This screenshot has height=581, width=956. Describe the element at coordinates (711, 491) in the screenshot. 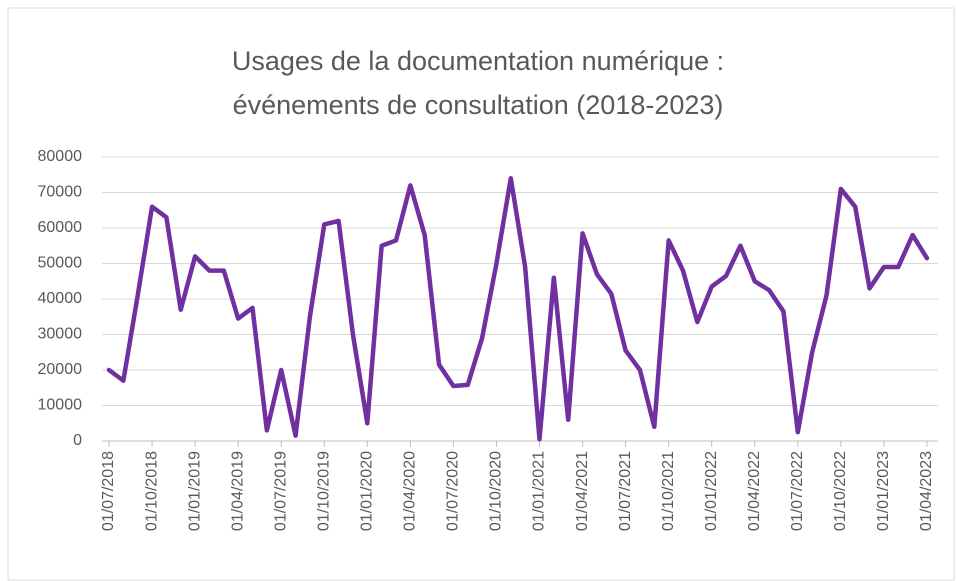

I see `x-tick-label: 01/01/2022` at that location.